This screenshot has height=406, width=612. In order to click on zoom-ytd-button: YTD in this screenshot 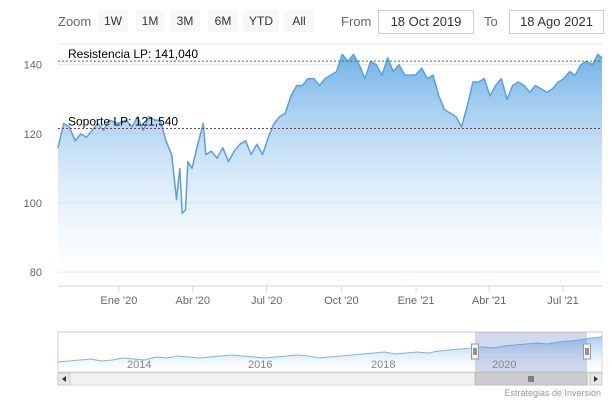, I will do `click(261, 21)`.